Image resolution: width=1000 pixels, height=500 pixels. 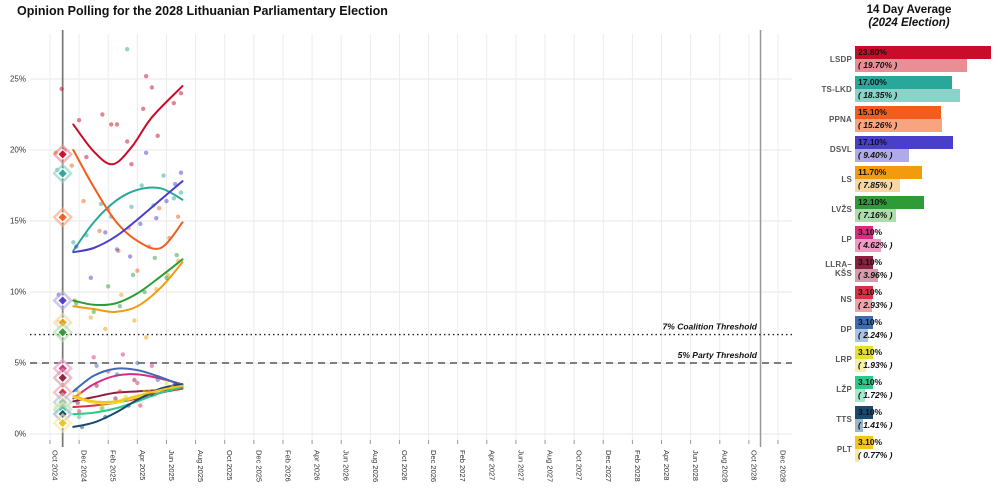 I want to click on party-bars: 23.80% ( 19.70% ), so click(x=927, y=59).